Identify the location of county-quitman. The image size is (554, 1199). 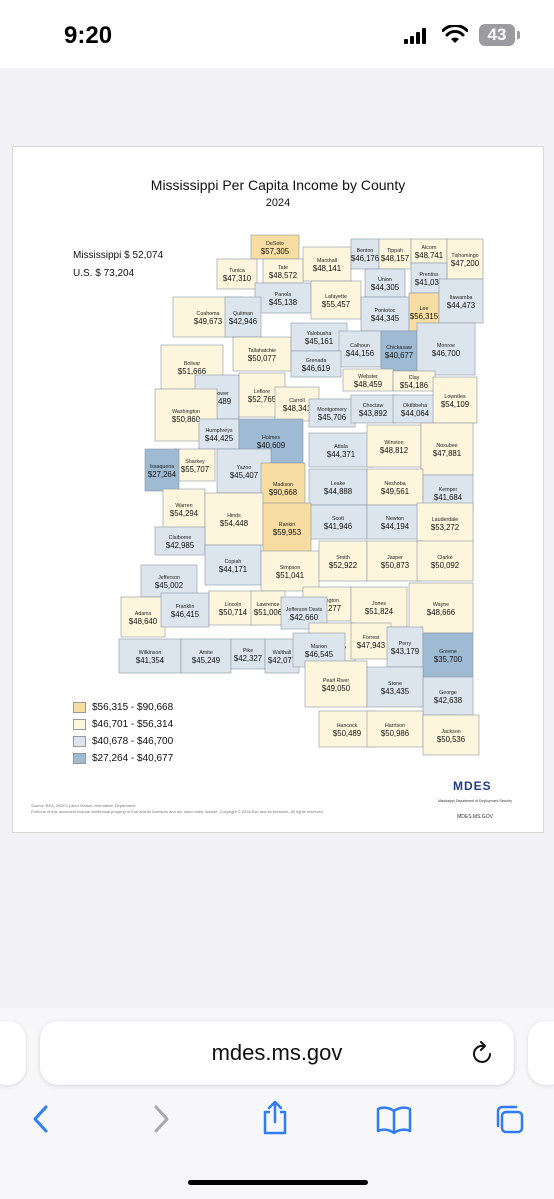
(243, 317).